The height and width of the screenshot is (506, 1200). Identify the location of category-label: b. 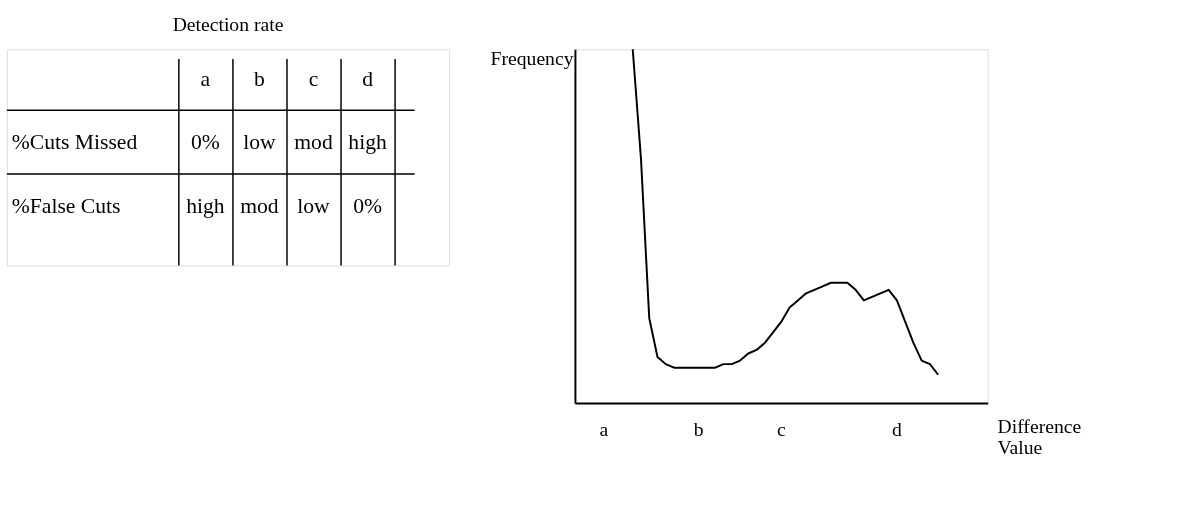
(259, 78).